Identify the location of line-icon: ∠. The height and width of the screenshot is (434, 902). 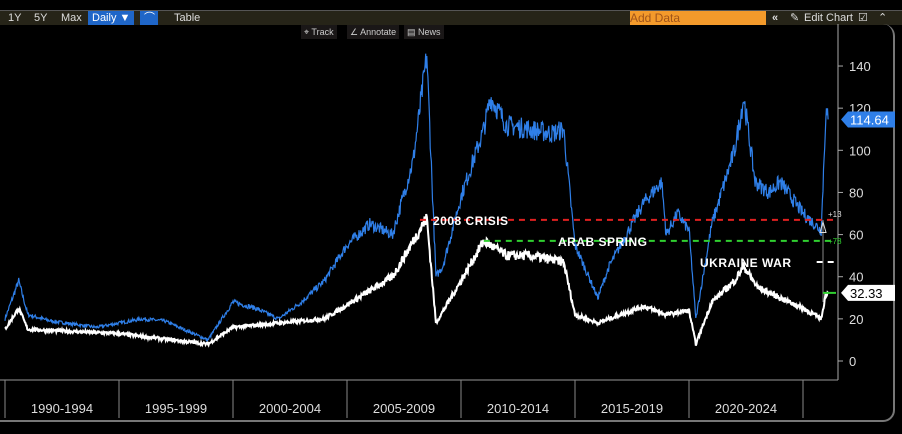
(355, 32).